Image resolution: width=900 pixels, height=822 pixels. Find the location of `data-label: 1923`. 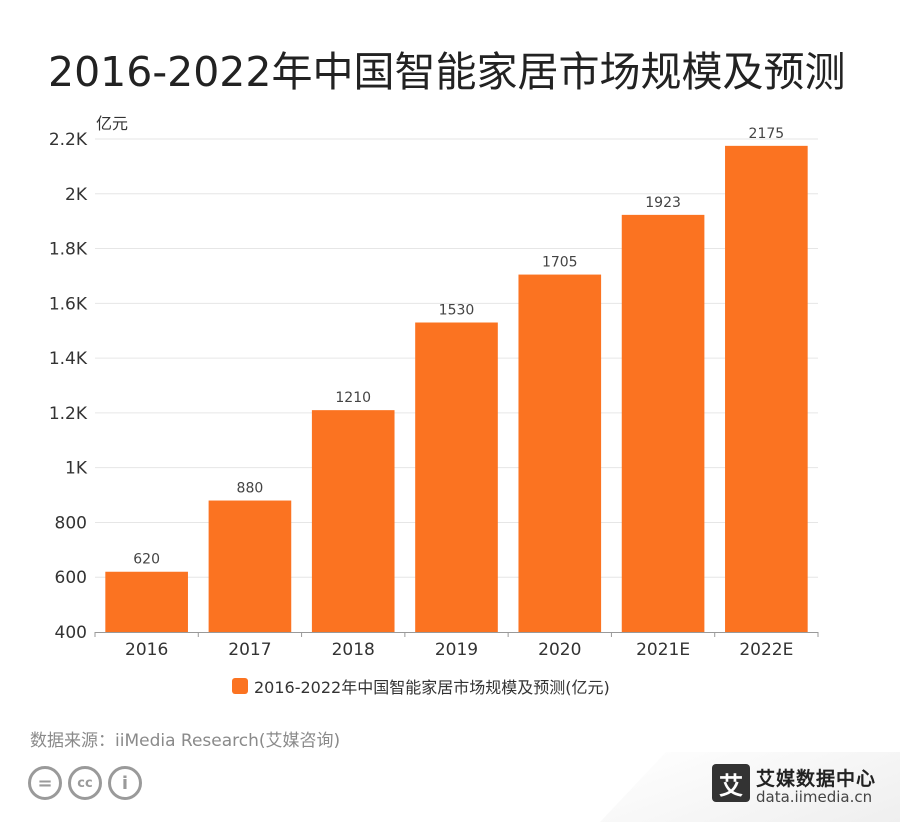

data-label: 1923 is located at coordinates (663, 203).